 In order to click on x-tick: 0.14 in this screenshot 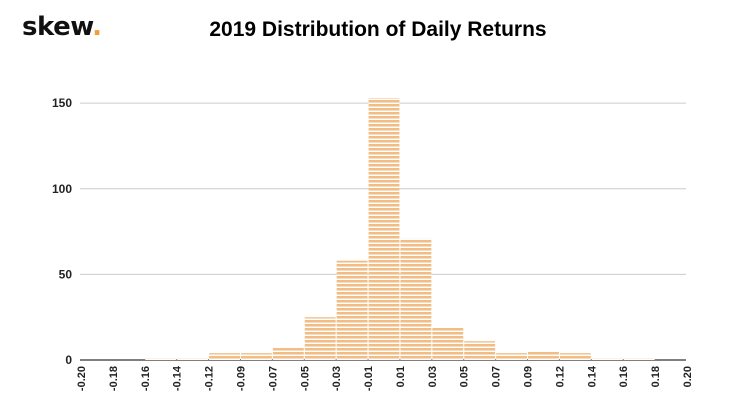, I will do `click(592, 376)`.